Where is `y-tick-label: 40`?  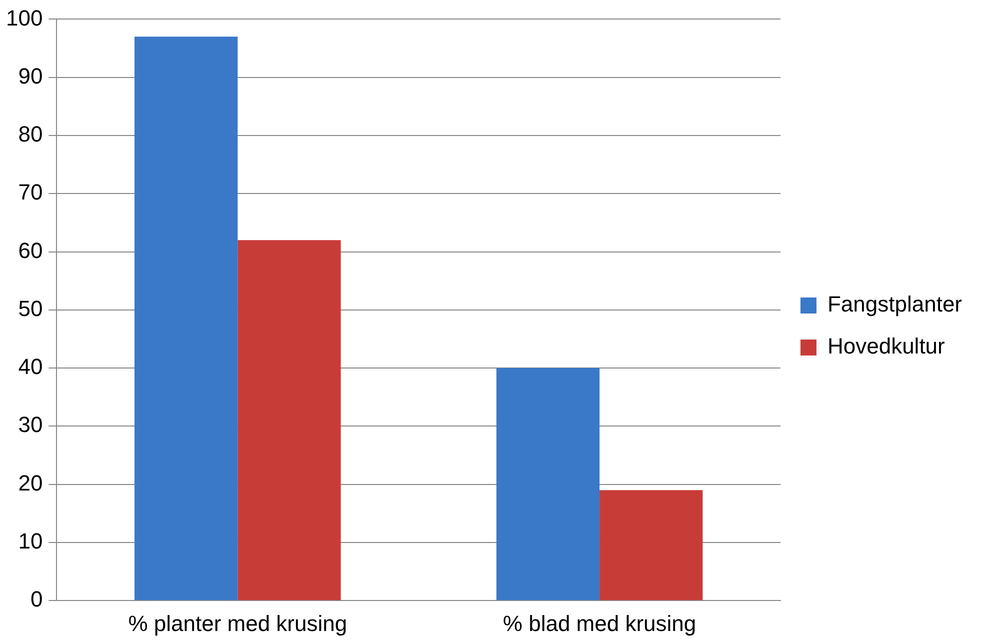
y-tick-label: 40 is located at coordinates (30, 367).